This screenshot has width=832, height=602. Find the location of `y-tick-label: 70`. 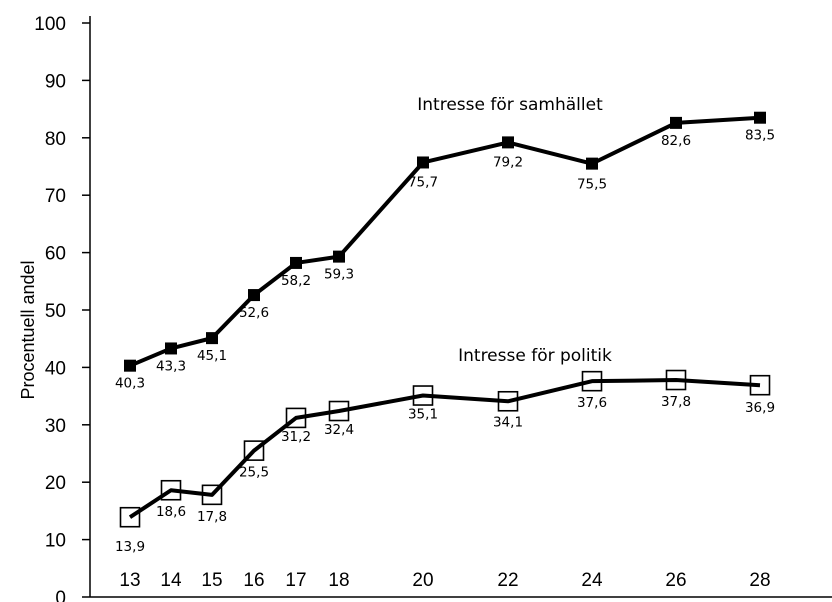

y-tick-label: 70 is located at coordinates (55, 196).